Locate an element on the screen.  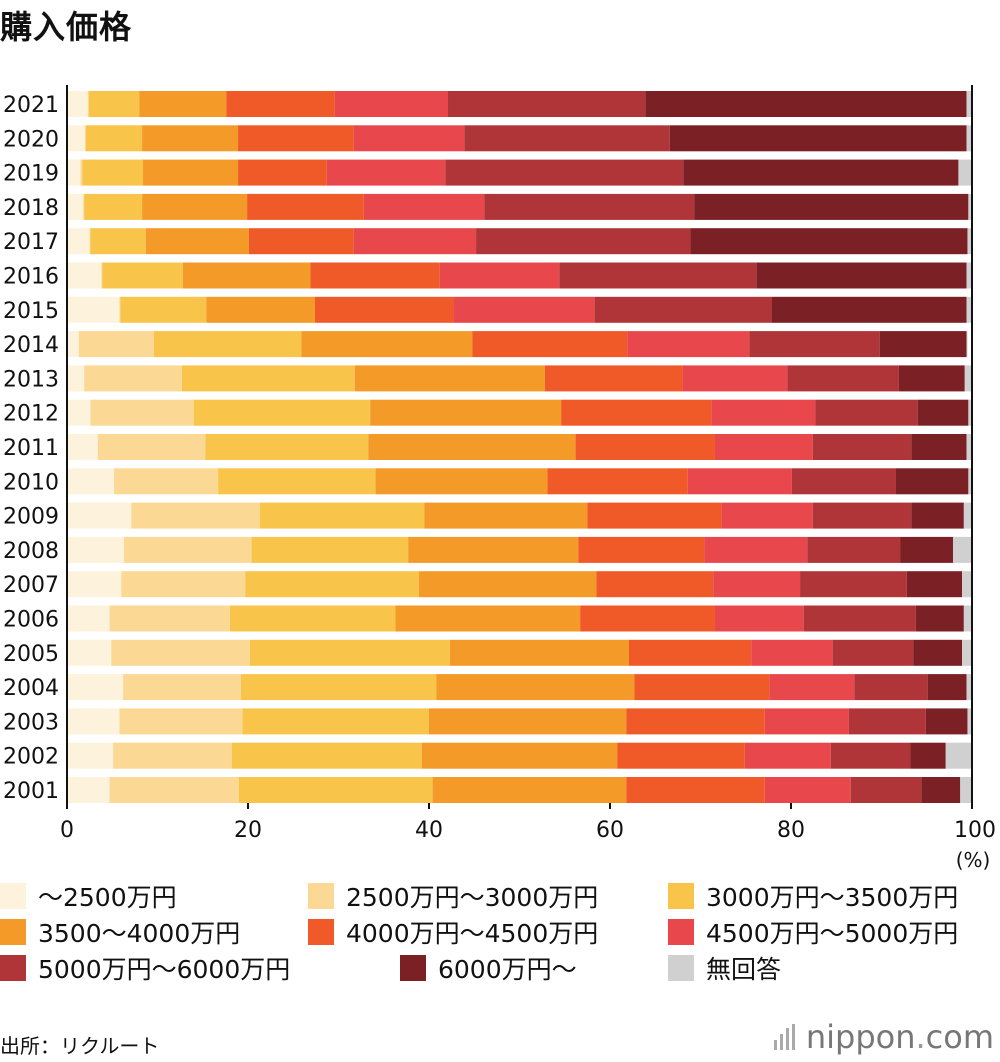
bar-2009-s5 is located at coordinates (767, 515).